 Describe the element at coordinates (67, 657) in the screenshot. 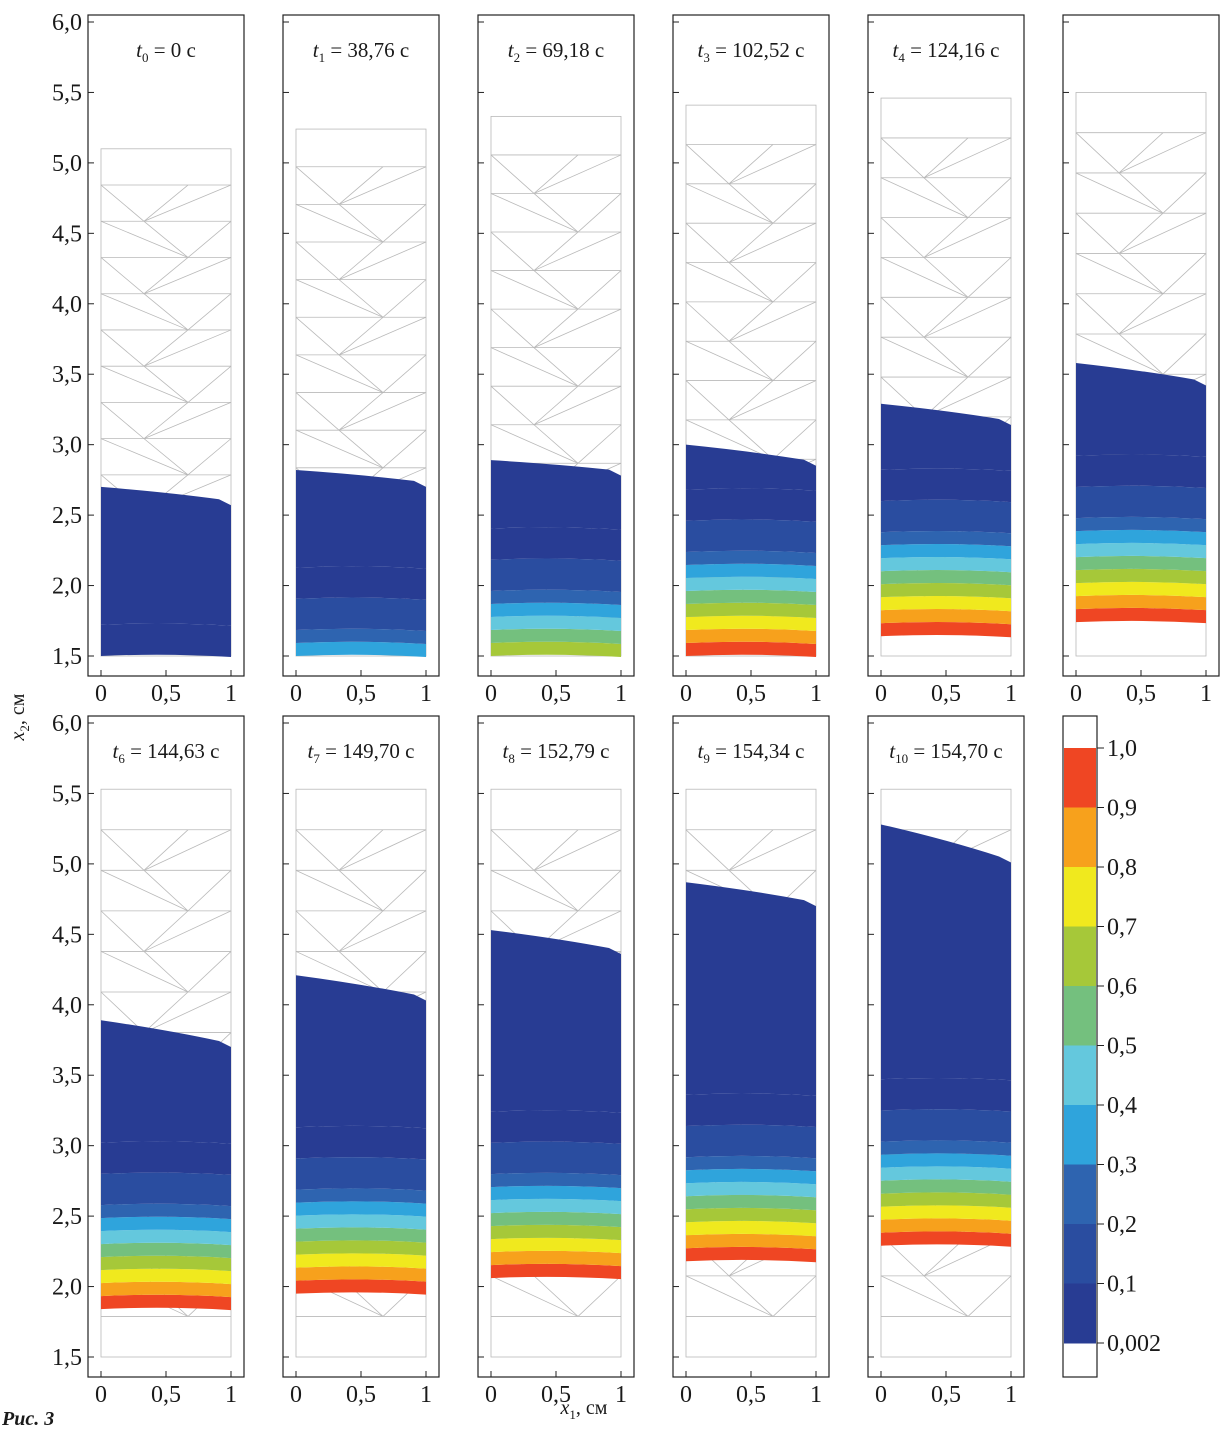

I see `y-tick-label: 1,5` at that location.